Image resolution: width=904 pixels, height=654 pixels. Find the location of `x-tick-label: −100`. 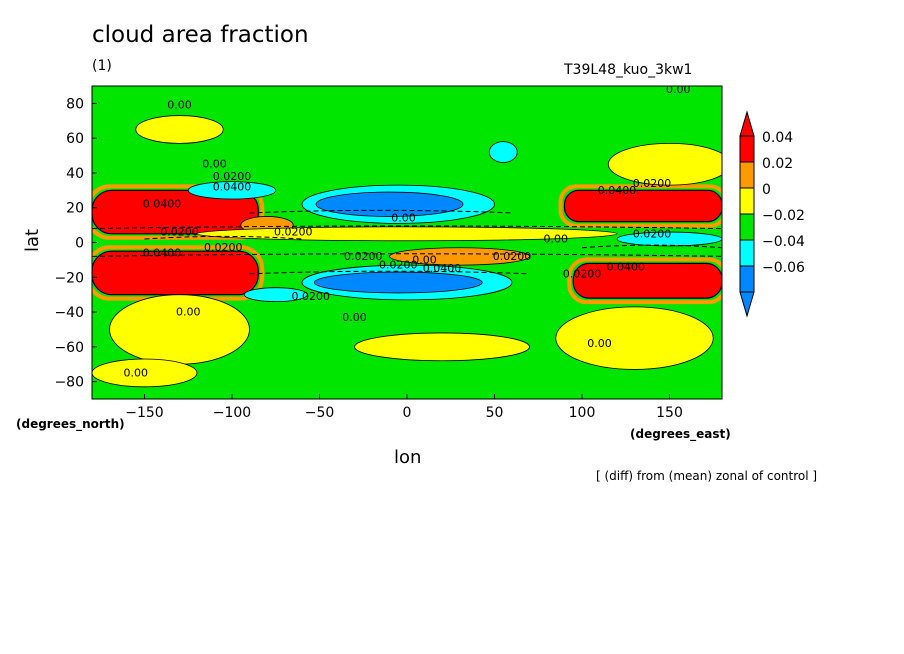

x-tick-label: −100 is located at coordinates (232, 413).